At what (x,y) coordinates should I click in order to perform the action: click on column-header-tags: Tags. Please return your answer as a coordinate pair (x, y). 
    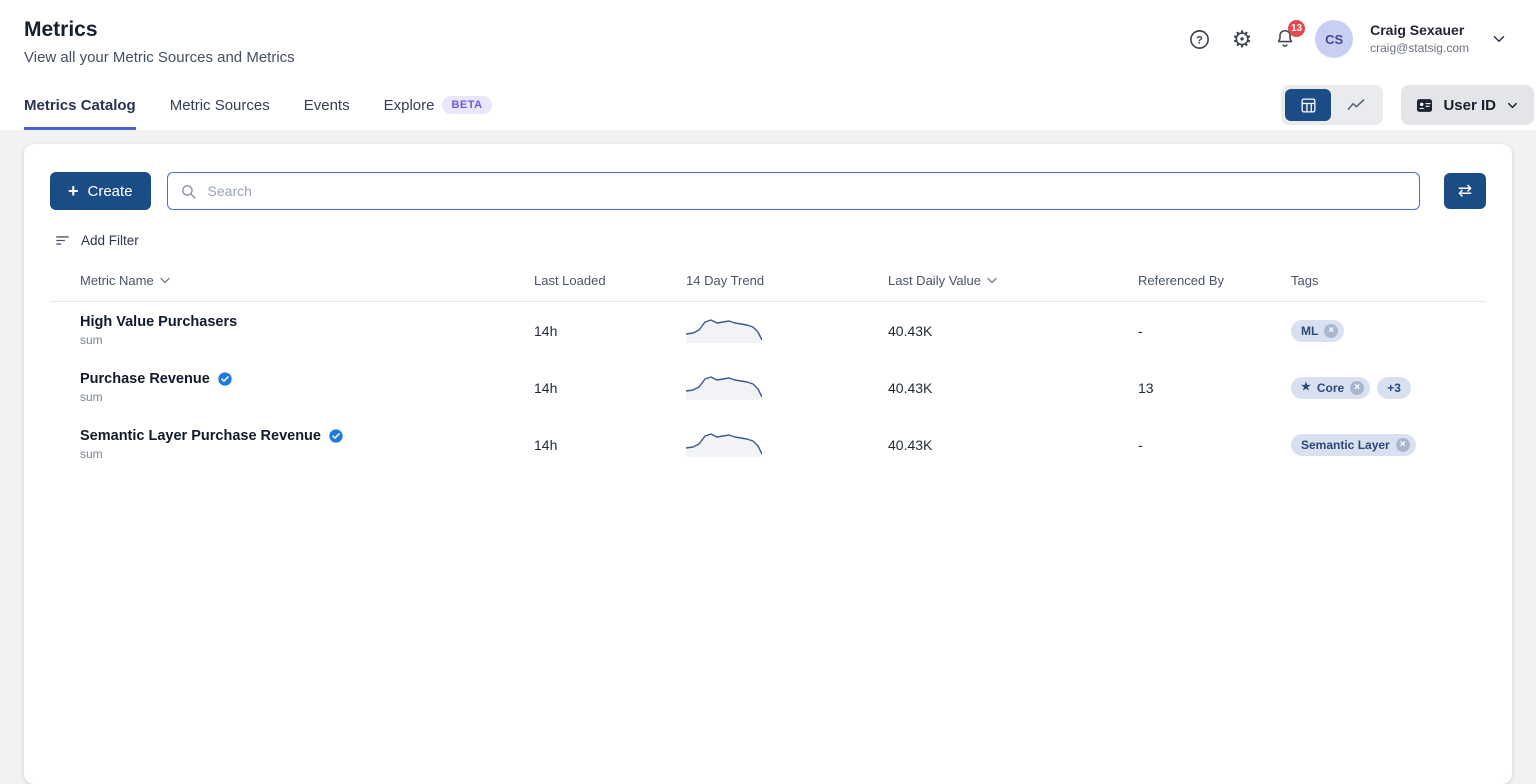
    Looking at the image, I should click on (1388, 280).